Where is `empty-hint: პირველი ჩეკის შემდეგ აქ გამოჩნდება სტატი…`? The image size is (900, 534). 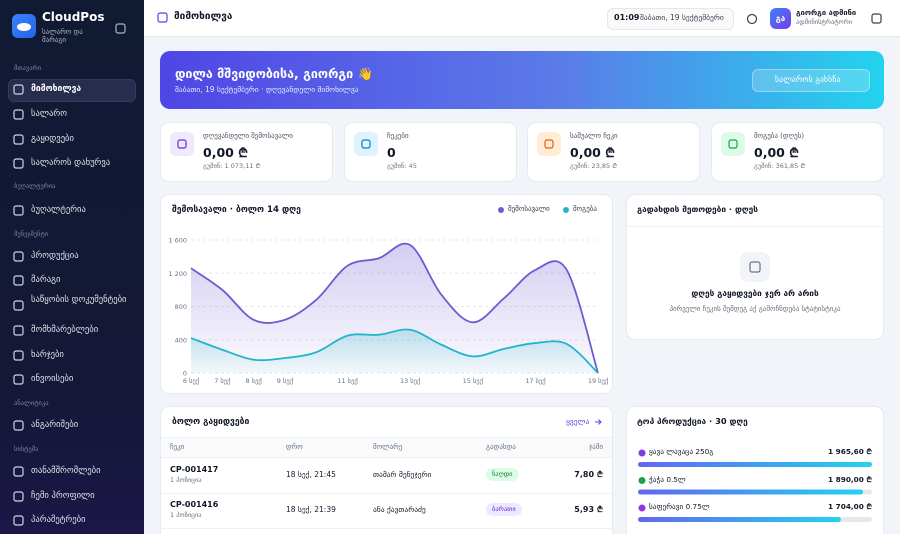
empty-hint: პირველი ჩეკის შემდეგ აქ გამოჩნდება სტატი… is located at coordinates (755, 309).